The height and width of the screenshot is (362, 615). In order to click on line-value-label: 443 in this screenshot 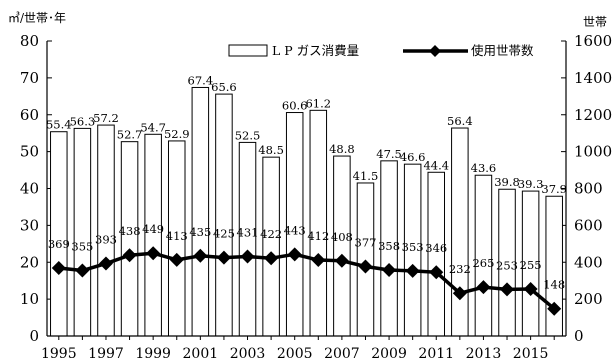, I will do `click(295, 230)`.